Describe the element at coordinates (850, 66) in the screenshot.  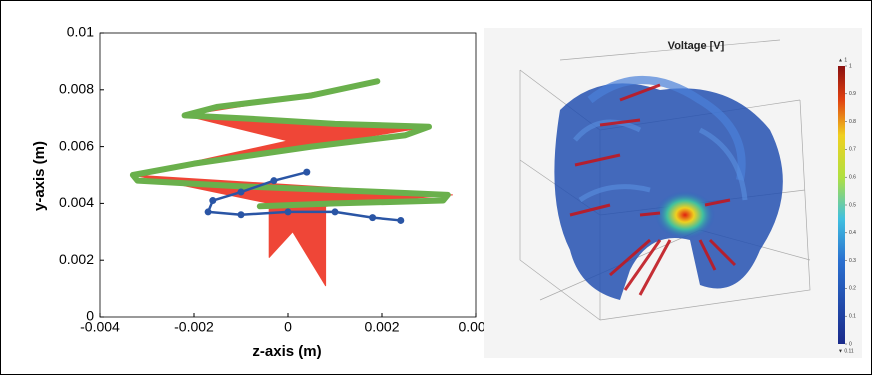
I see `colorbar-label: 1` at that location.